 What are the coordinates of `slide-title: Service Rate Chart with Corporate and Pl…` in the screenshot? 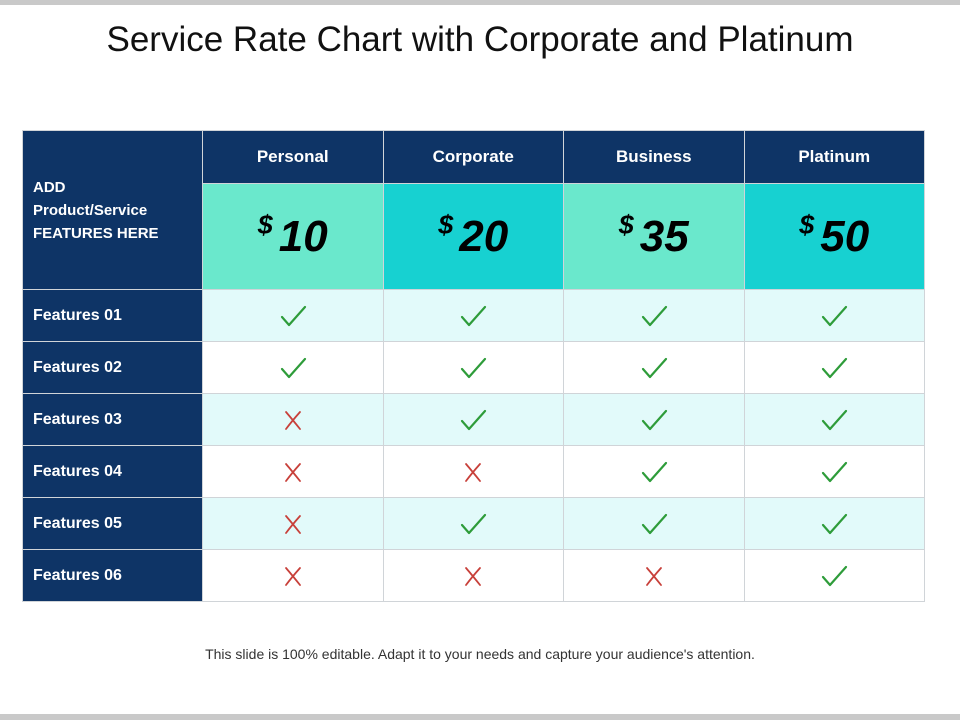 It's located at (480, 39).